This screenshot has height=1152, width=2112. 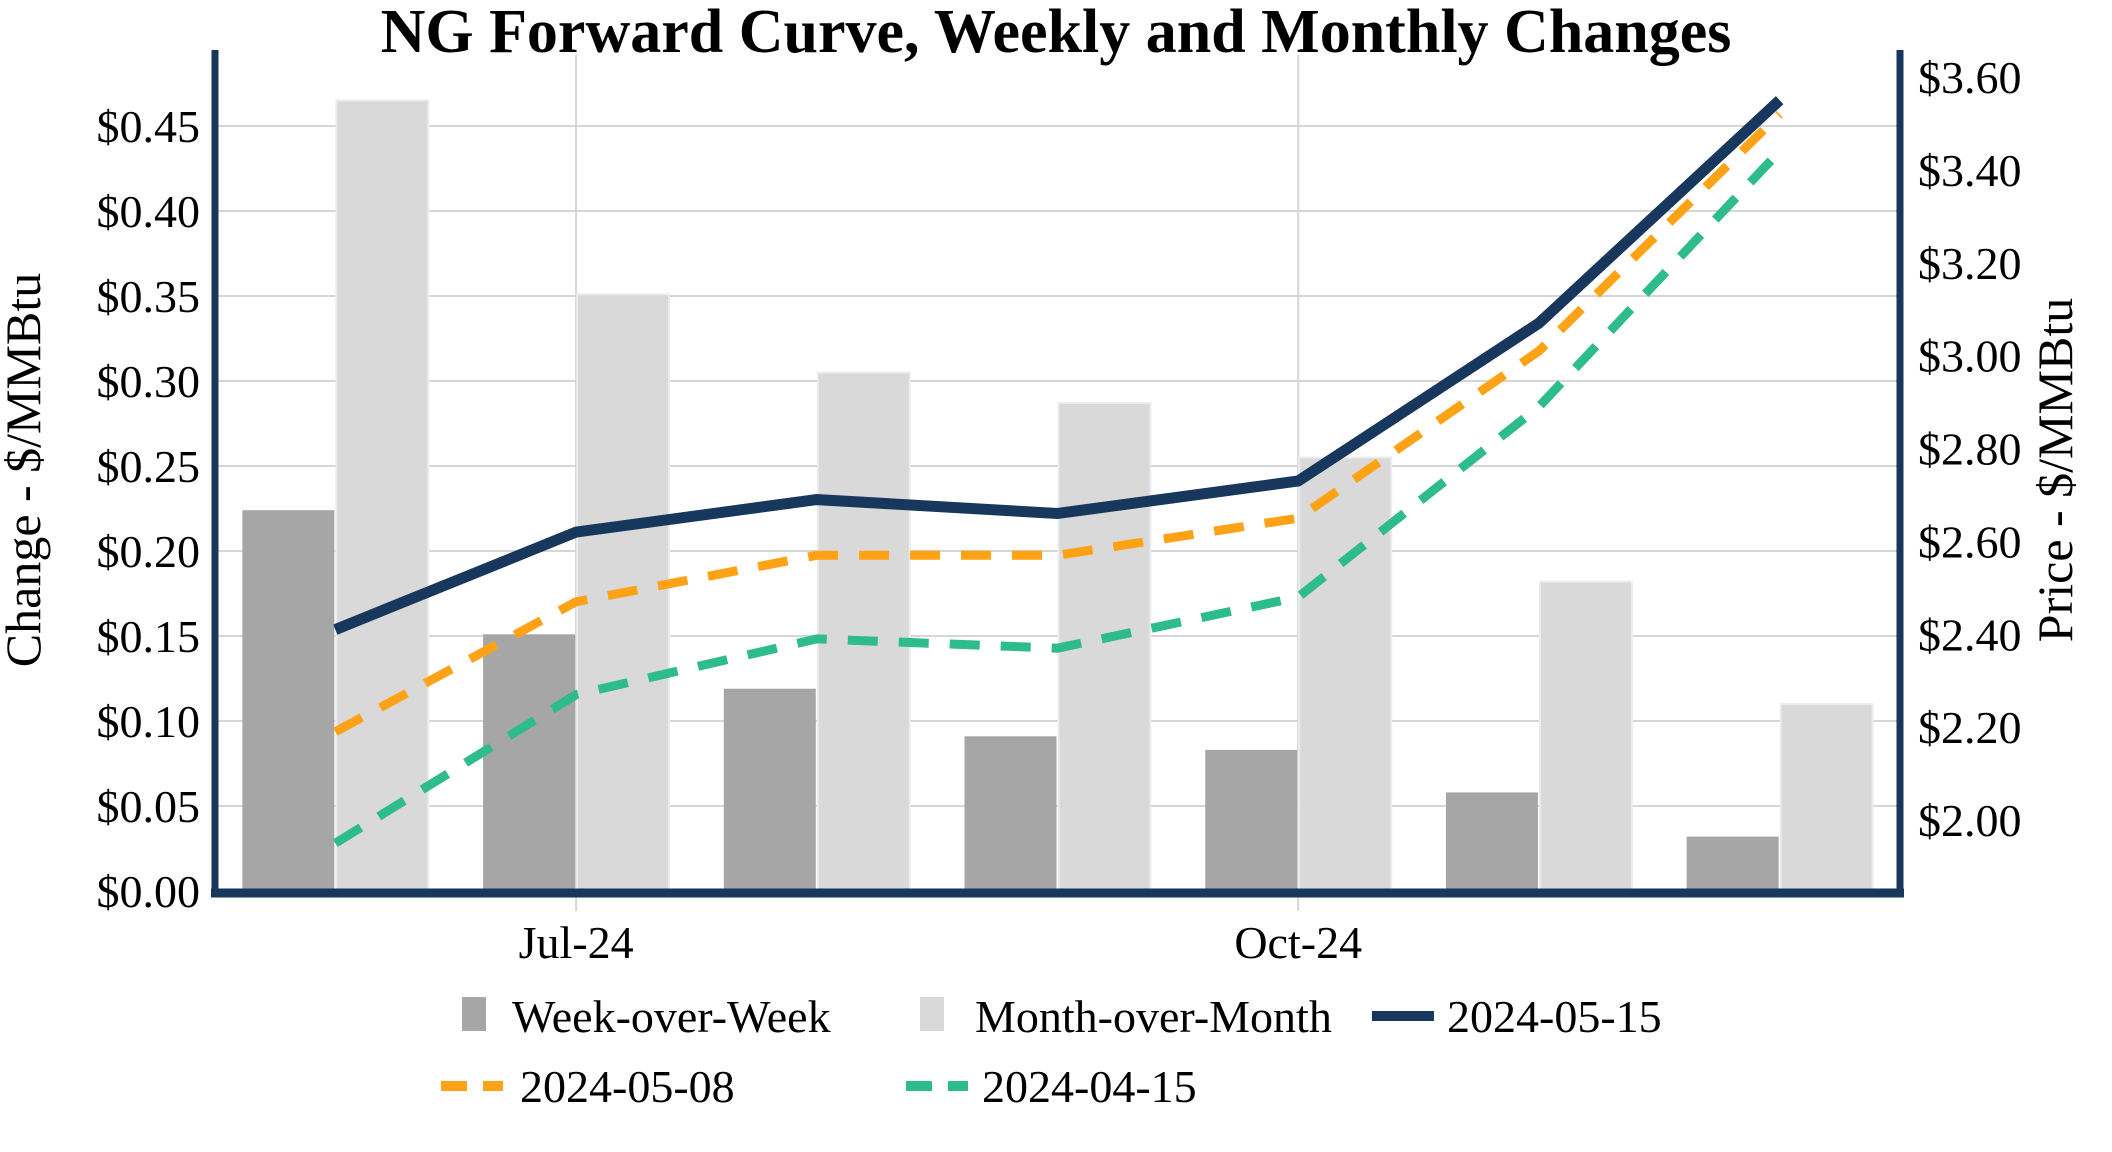 I want to click on left-axis-title: Change - $/MMBtu, so click(x=25, y=470).